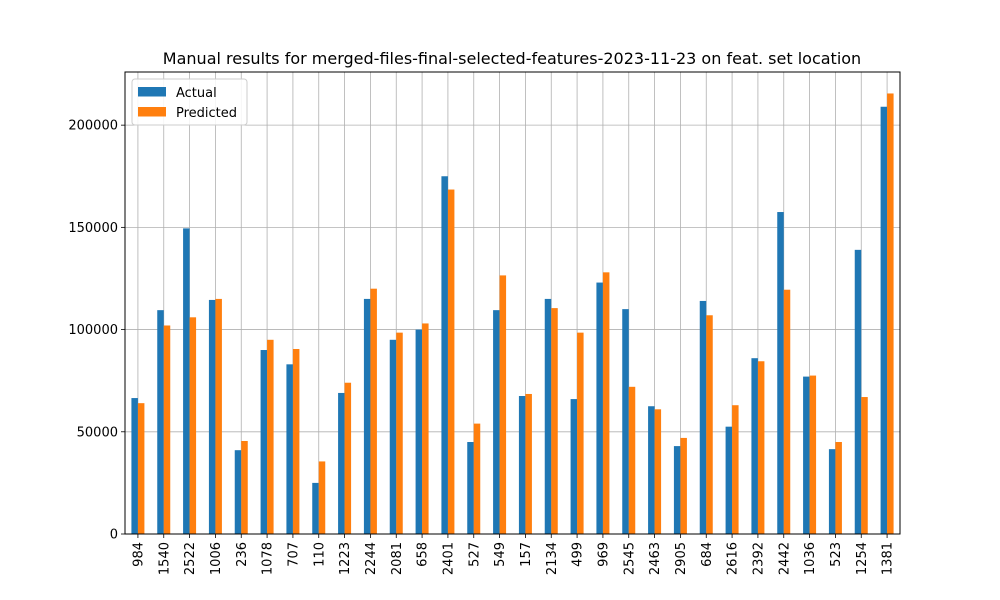 Image resolution: width=1000 pixels, height=600 pixels. I want to click on y-tick-label: 100000, so click(93, 330).